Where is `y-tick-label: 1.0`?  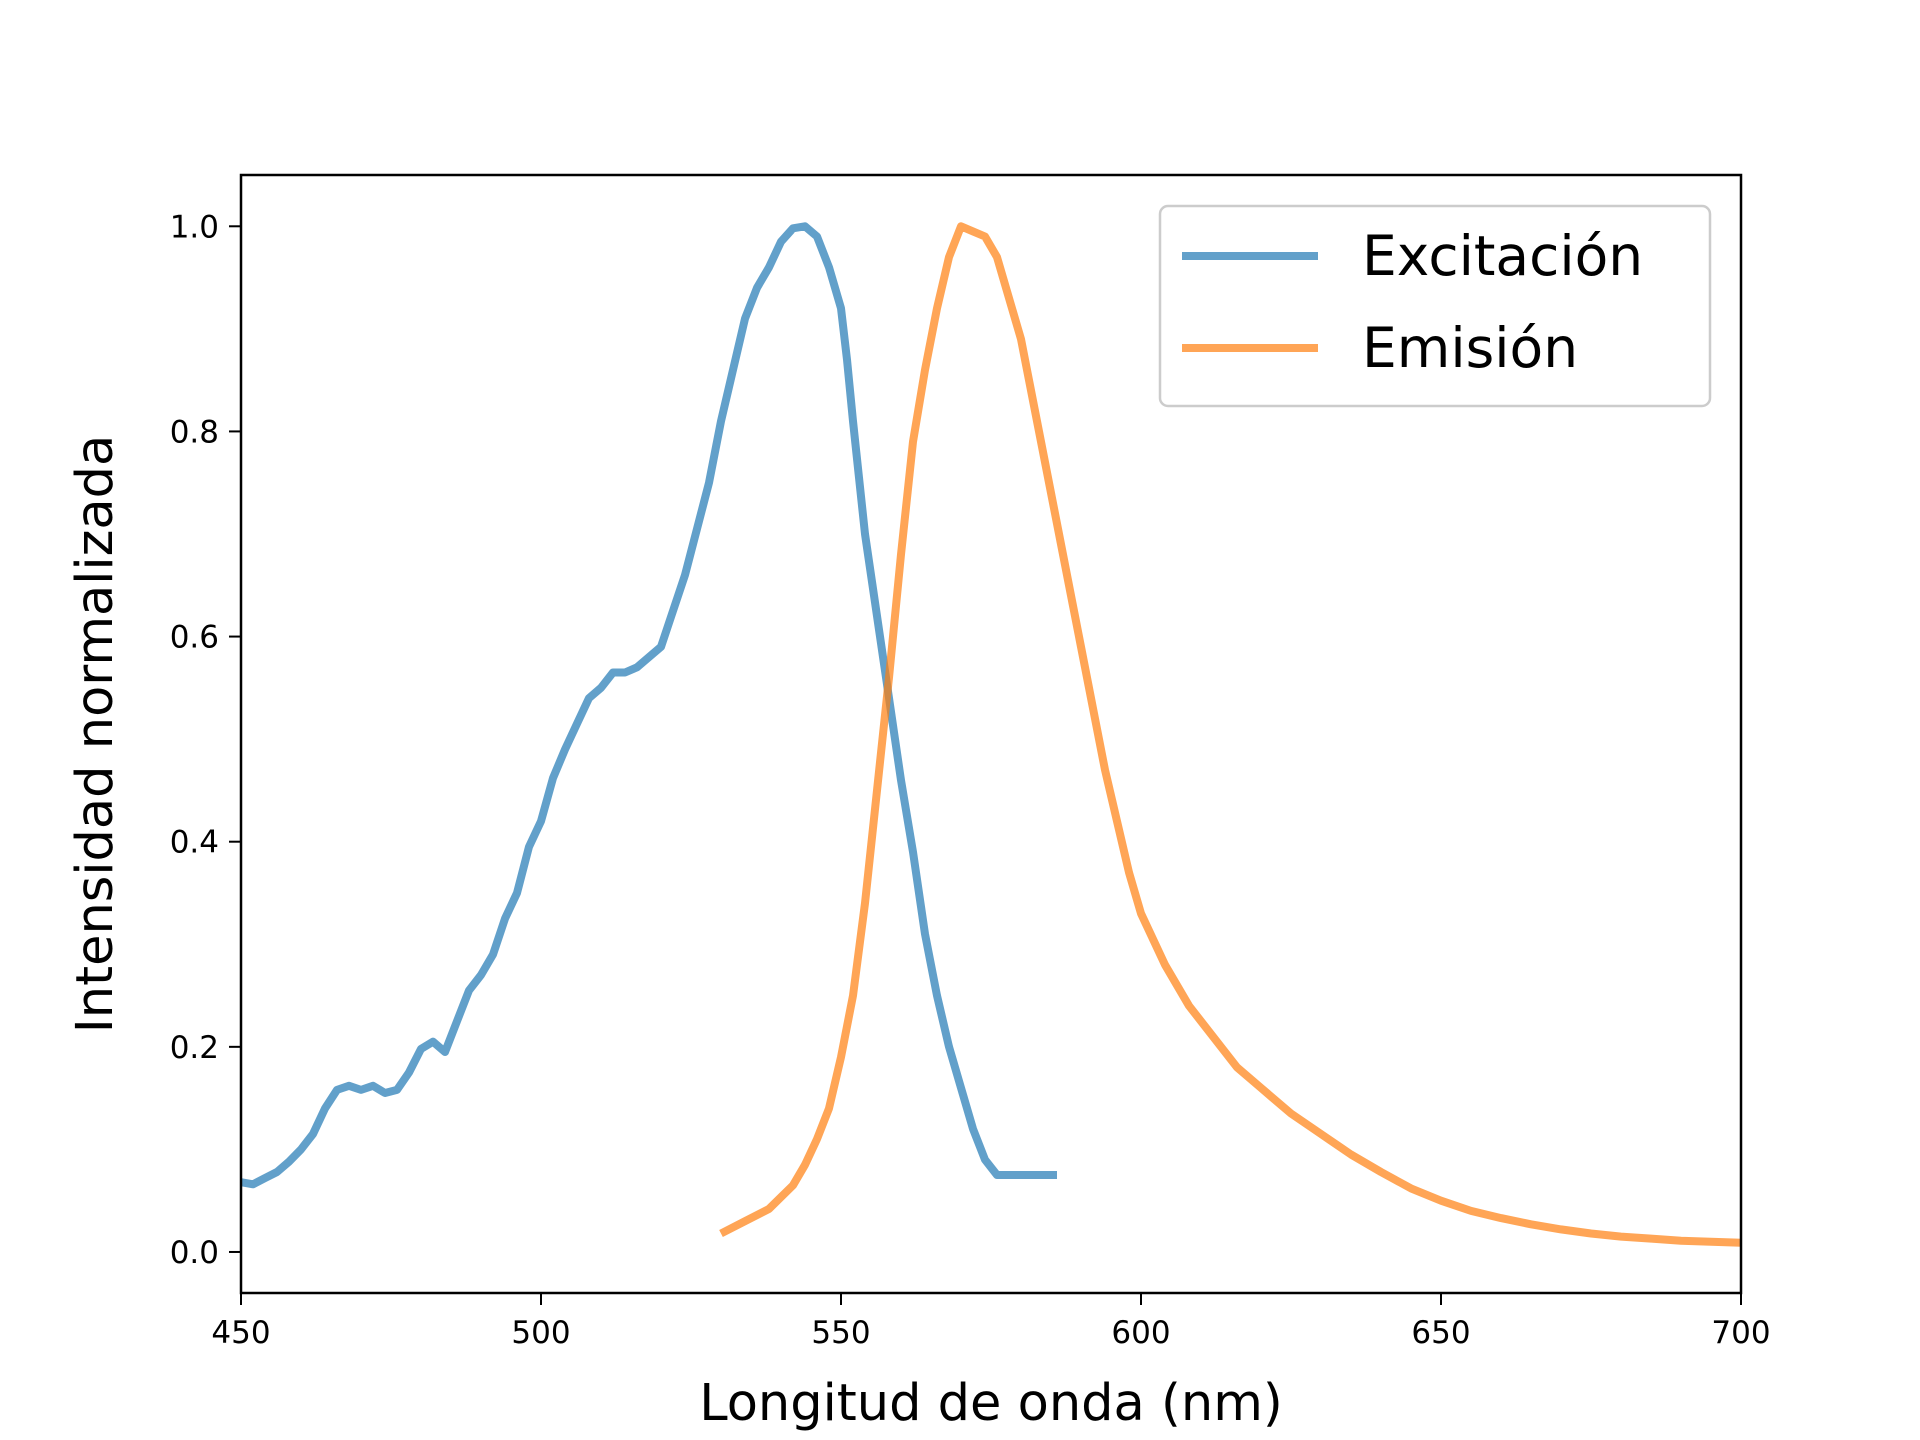
y-tick-label: 1.0 is located at coordinates (194, 227).